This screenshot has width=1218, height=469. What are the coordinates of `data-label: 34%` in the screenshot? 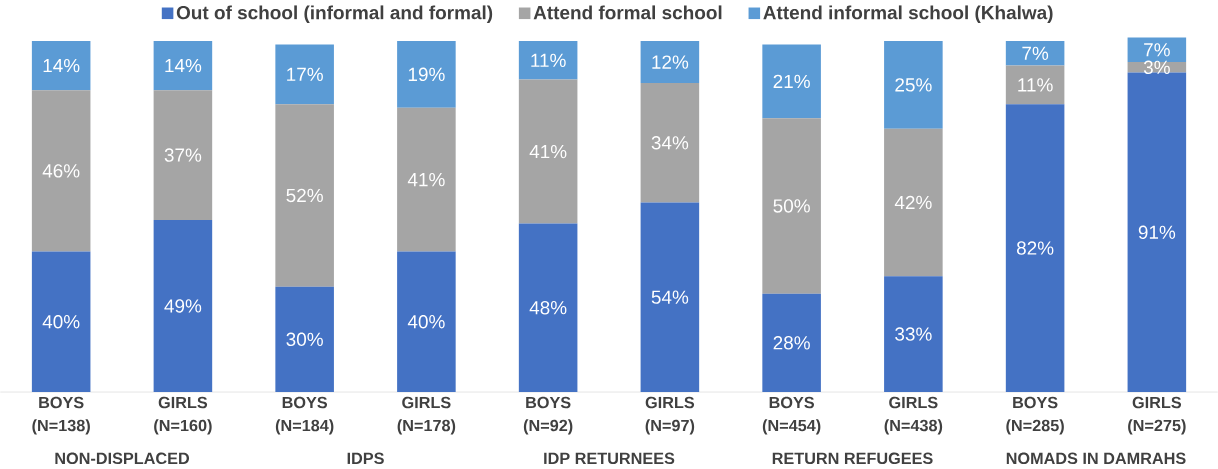 It's located at (670, 143).